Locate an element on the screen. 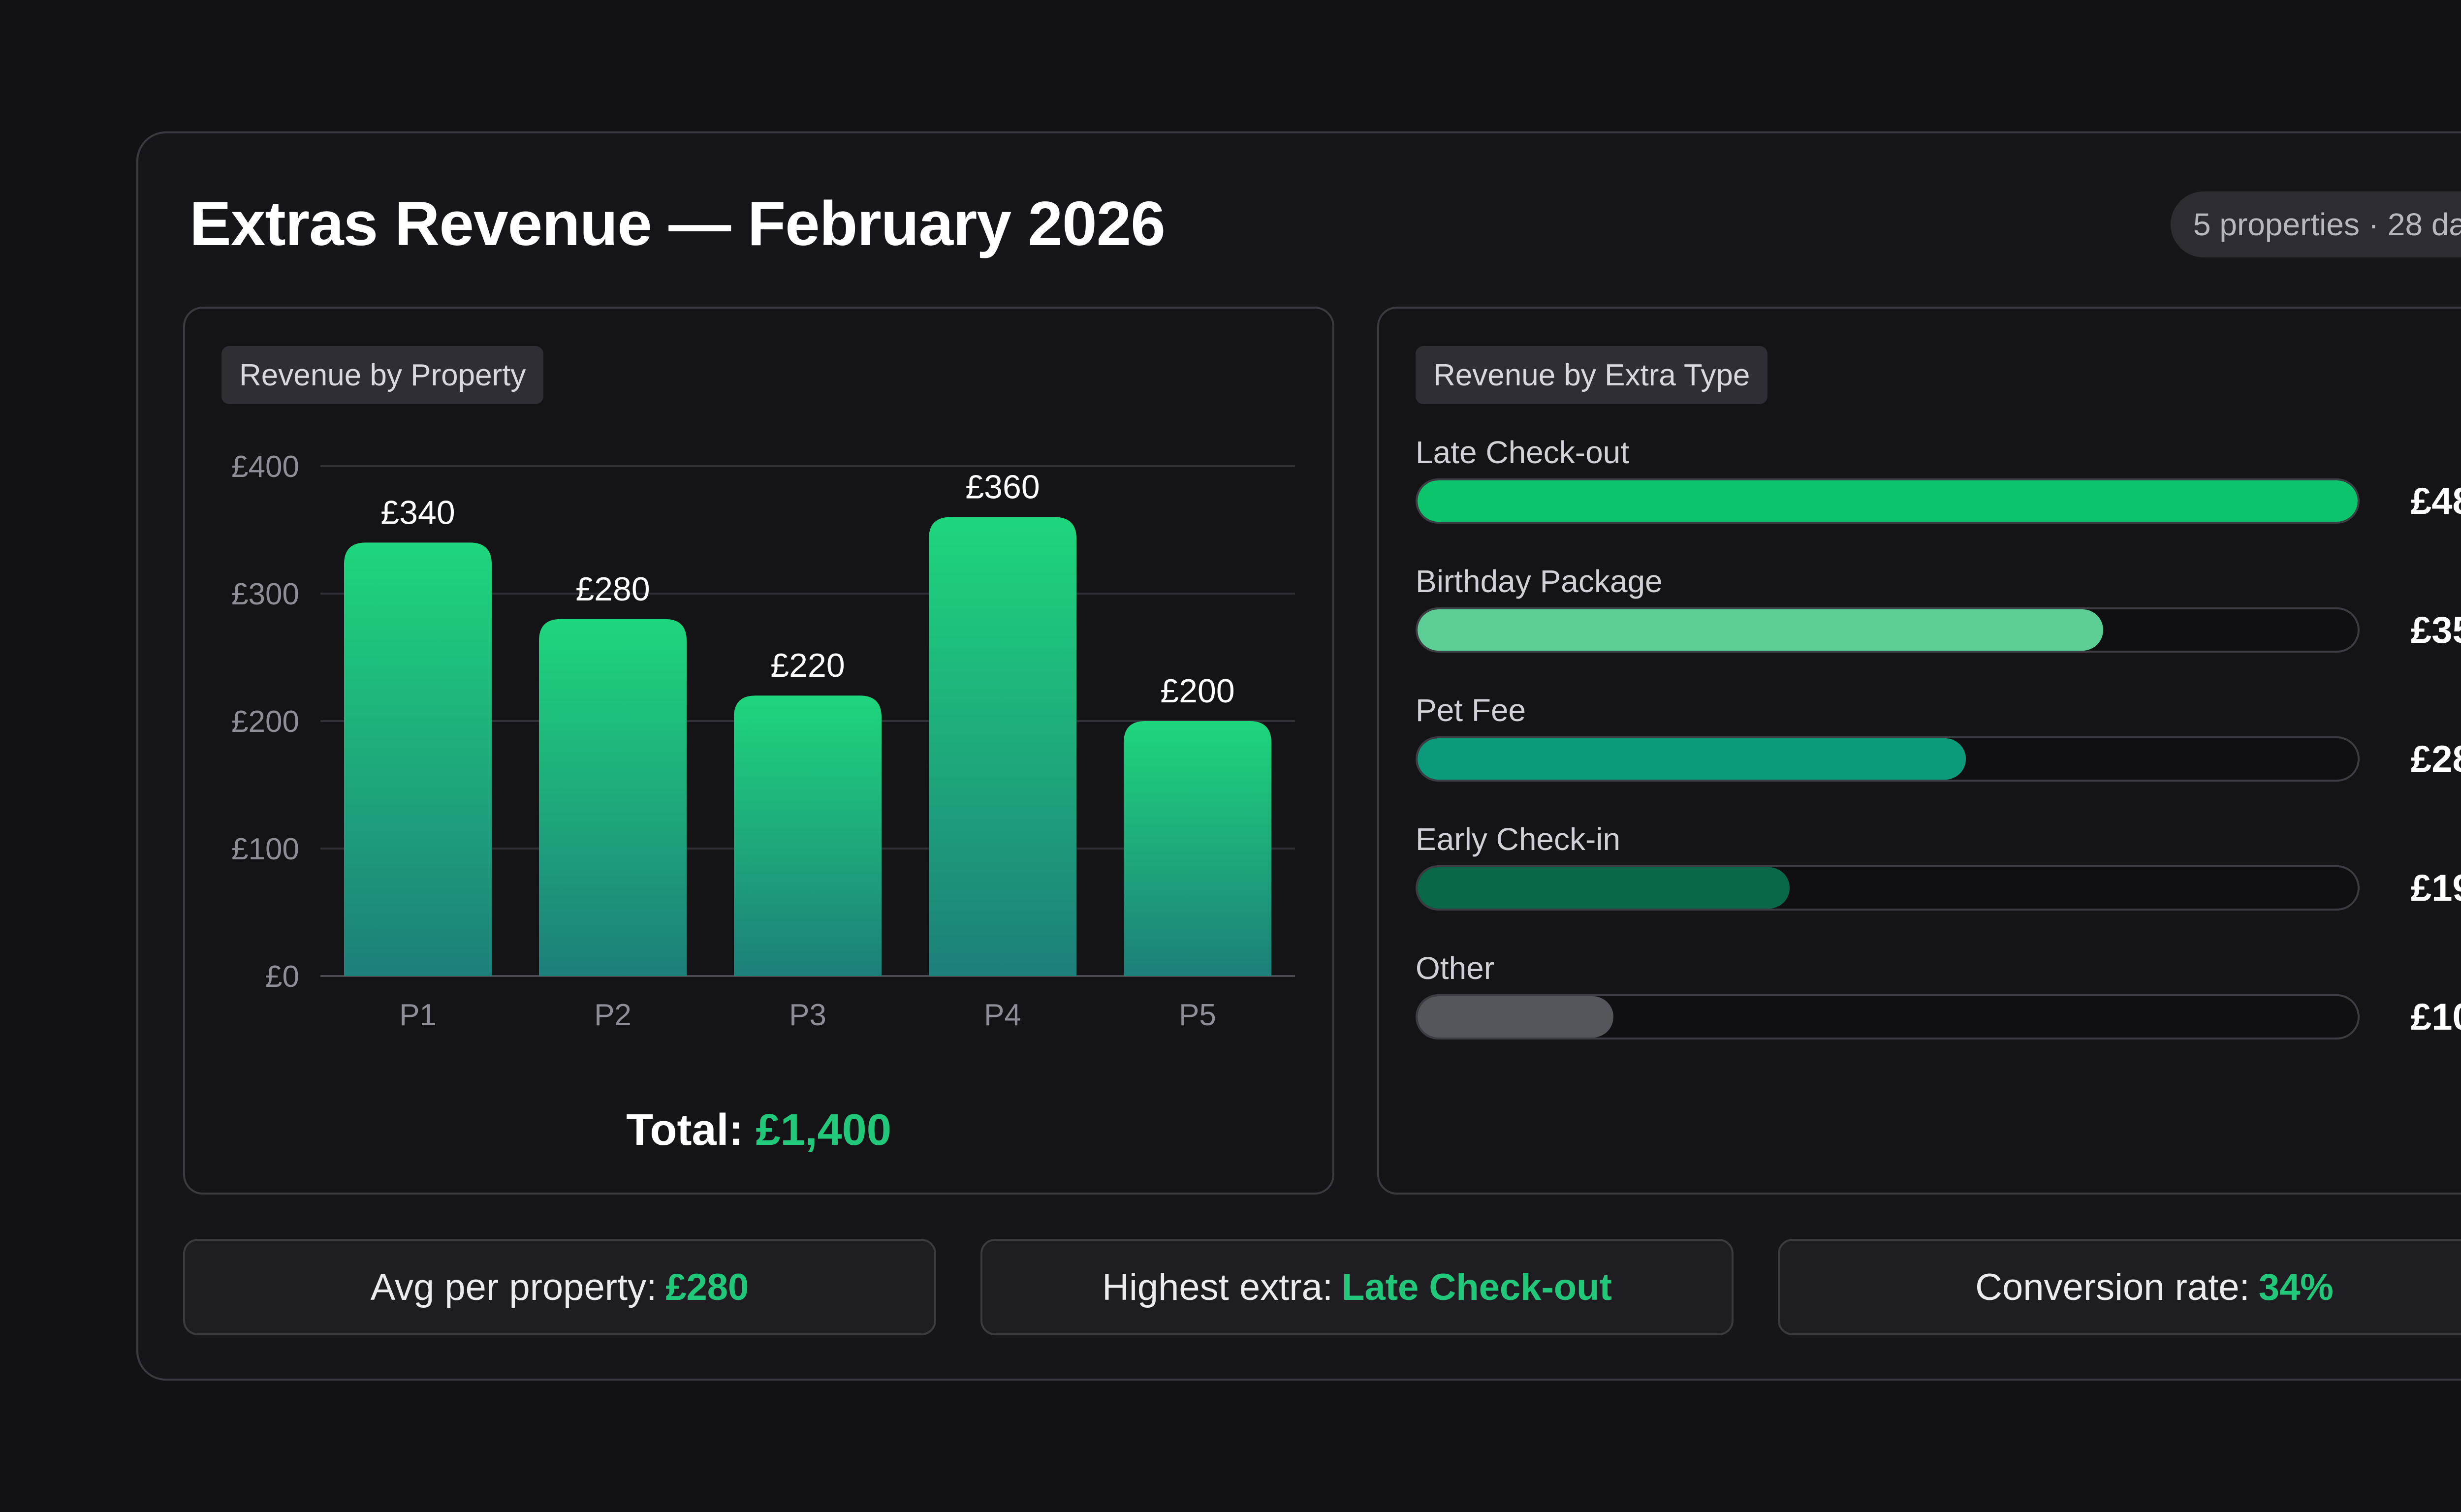 This screenshot has width=2461, height=1512. x-tick-label: P3 is located at coordinates (807, 1015).